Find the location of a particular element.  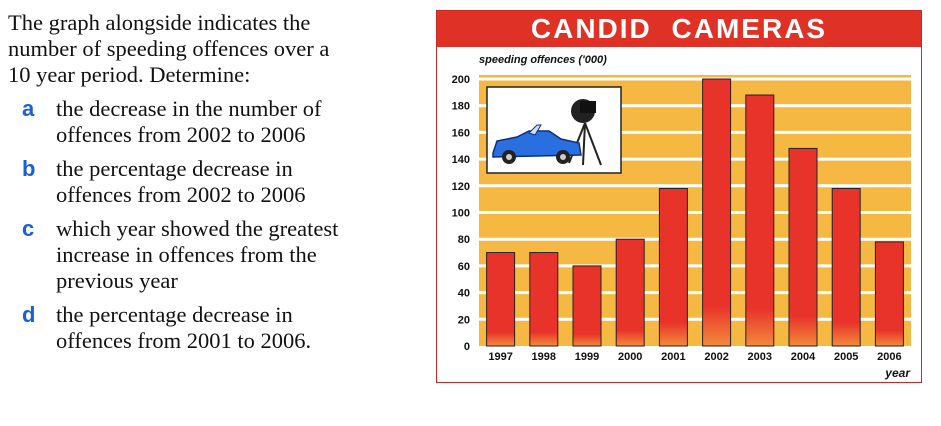

bar-2004 is located at coordinates (803, 247).